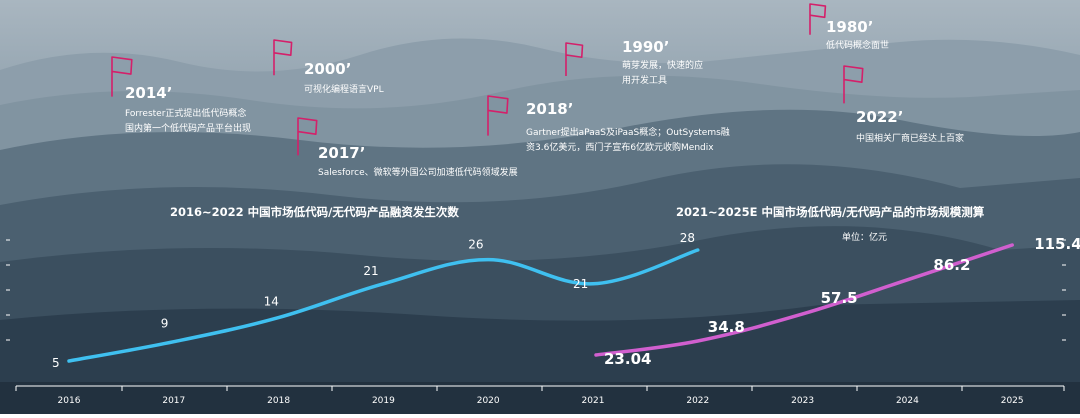 This screenshot has height=418, width=1080. What do you see at coordinates (951, 265) in the screenshot?
I see `data-label: 86.2` at bounding box center [951, 265].